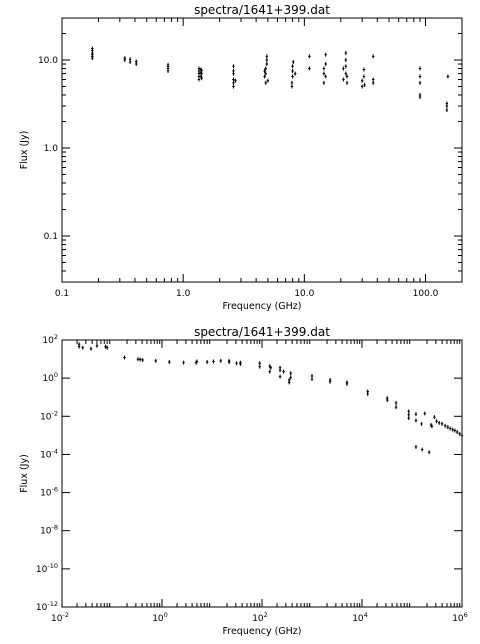 The image size is (480, 644). What do you see at coordinates (261, 306) in the screenshot?
I see `x-axis-label: Frequency (GHz)` at bounding box center [261, 306].